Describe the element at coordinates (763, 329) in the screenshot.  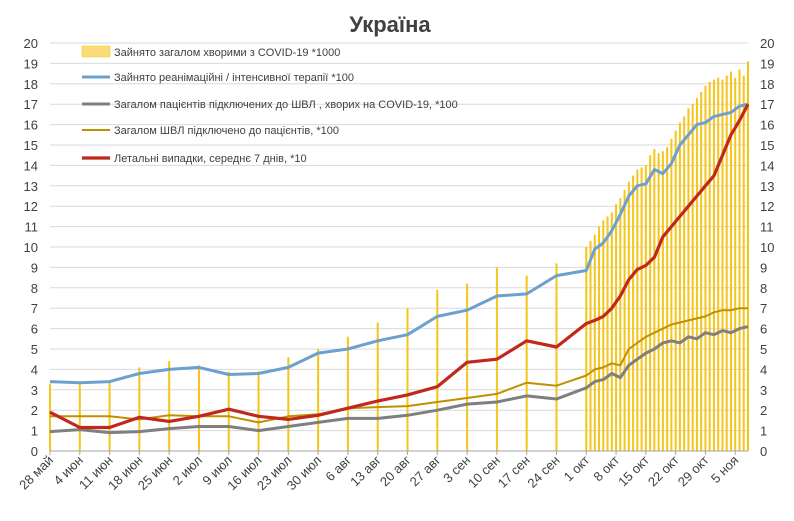
I see `y-tick-label-right: 6` at that location.